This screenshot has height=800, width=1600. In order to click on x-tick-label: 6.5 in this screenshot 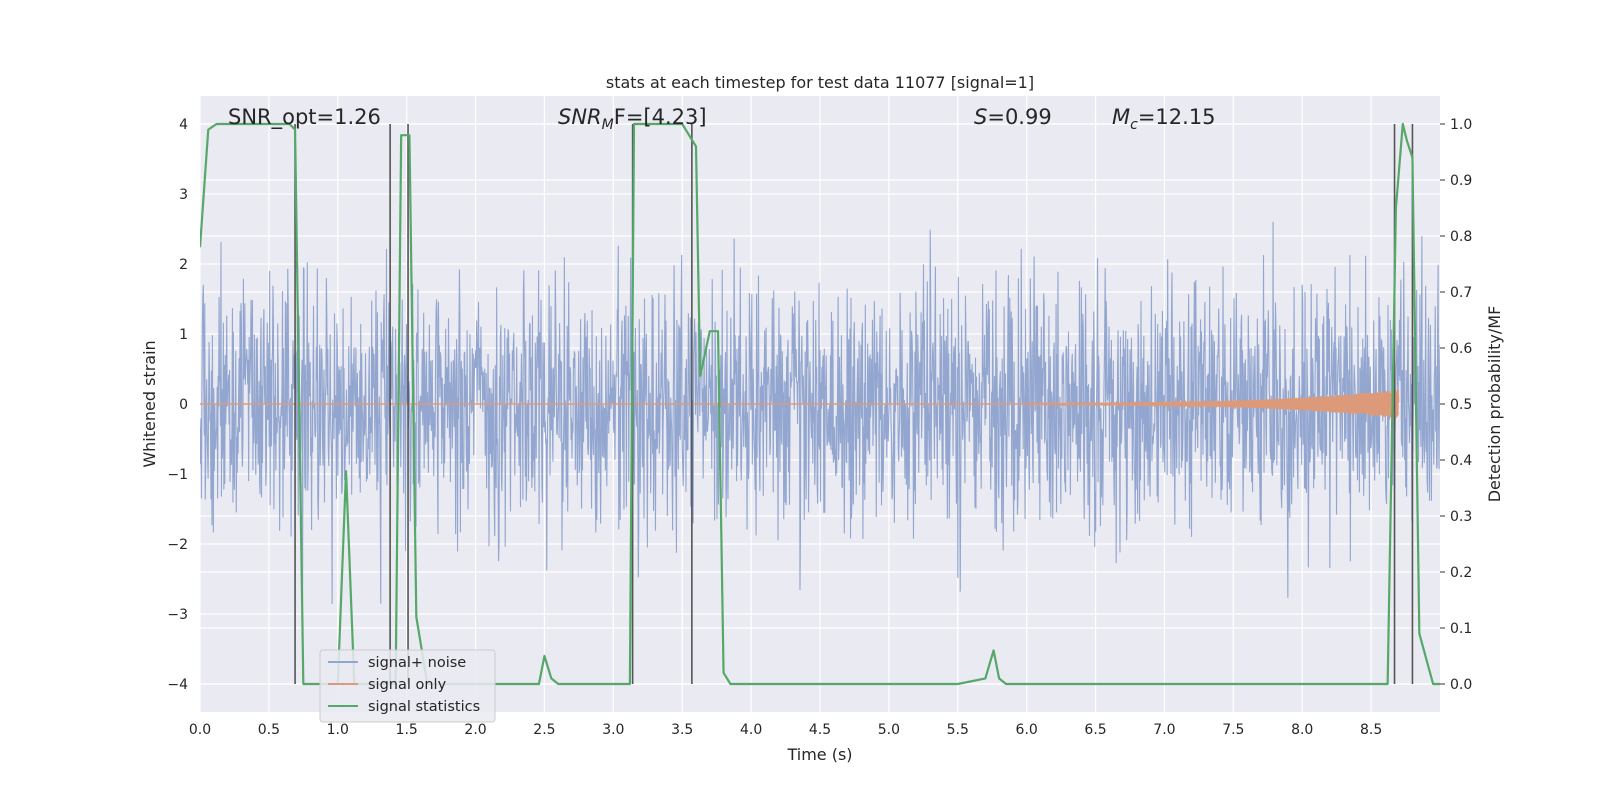, I will do `click(1095, 730)`.